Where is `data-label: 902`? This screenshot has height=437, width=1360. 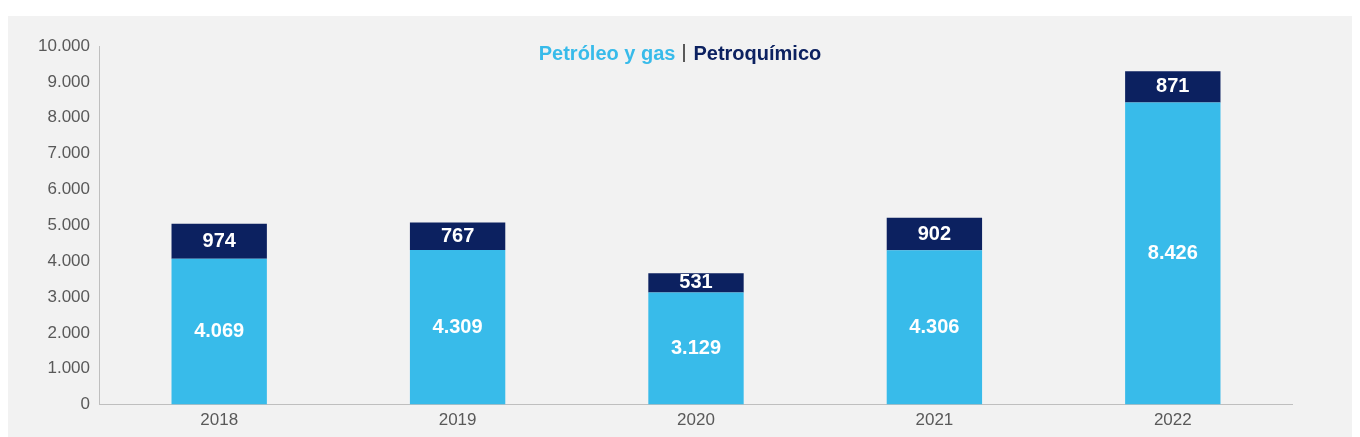
data-label: 902 is located at coordinates (934, 232).